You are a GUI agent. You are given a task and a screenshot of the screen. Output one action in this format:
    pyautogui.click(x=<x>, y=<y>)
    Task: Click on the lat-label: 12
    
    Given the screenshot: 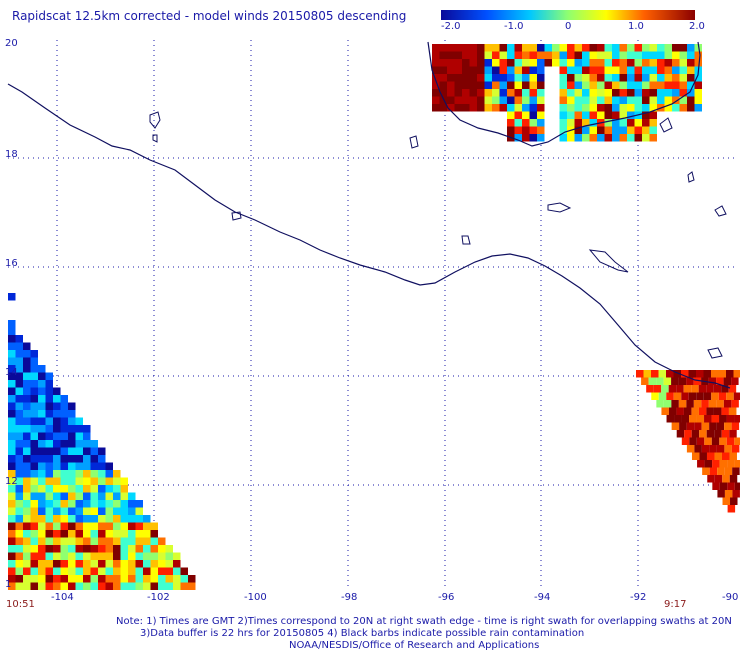 What is the action you would take?
    pyautogui.click(x=11, y=481)
    